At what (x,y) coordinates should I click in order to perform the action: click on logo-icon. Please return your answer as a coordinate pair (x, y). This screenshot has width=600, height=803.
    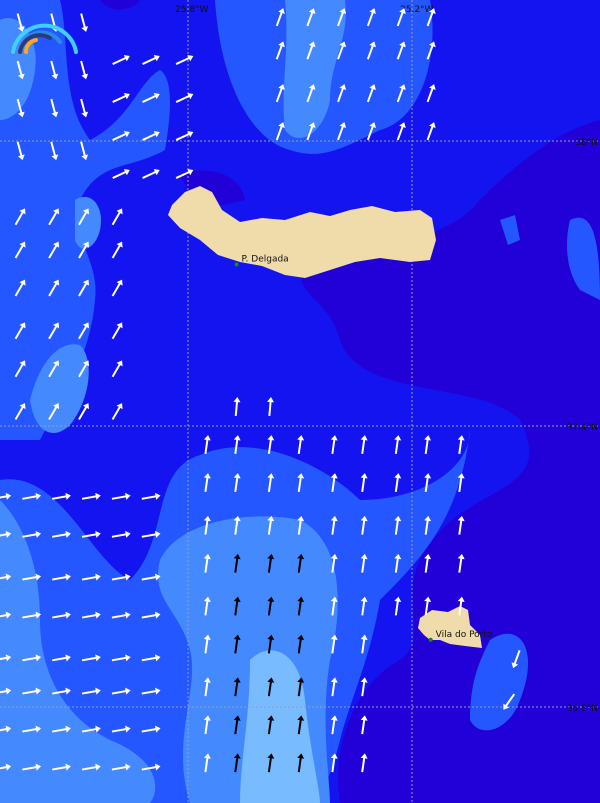
    Looking at the image, I should click on (44, 38).